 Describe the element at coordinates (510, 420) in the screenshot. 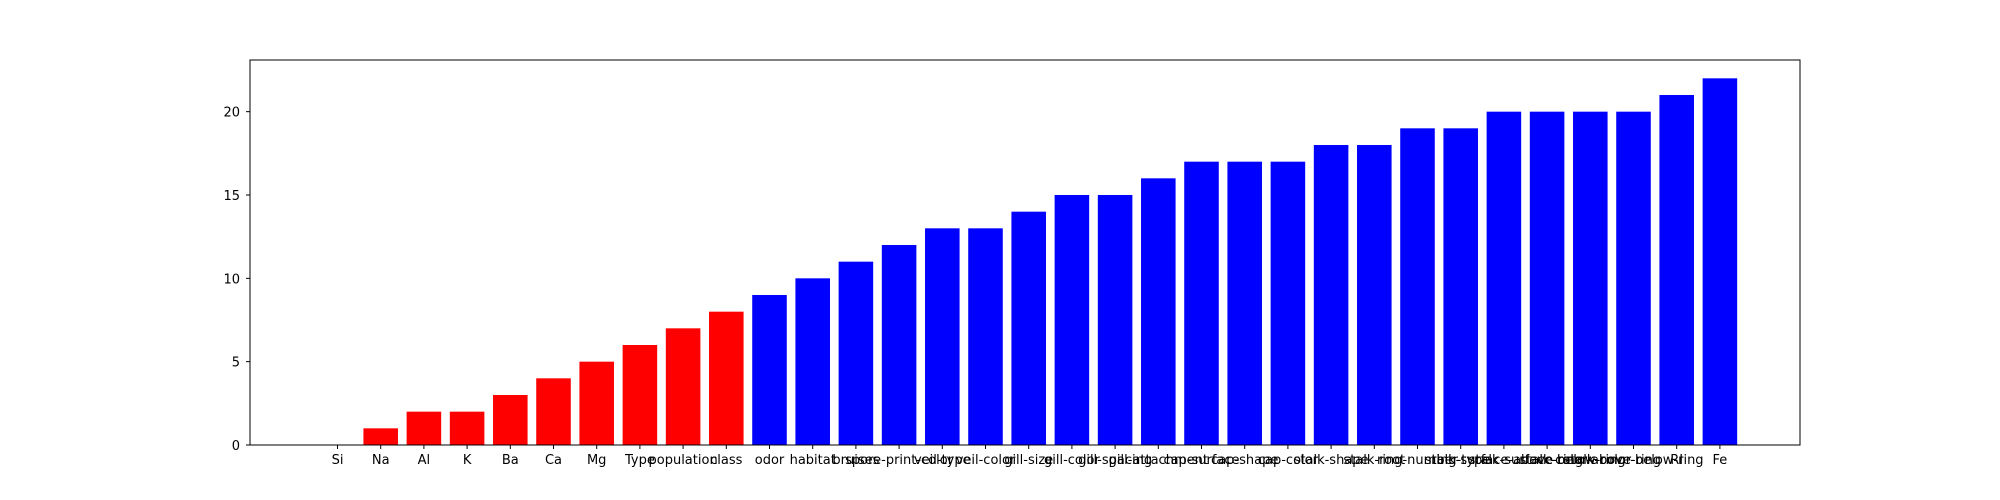

I see `bar-Ba` at that location.